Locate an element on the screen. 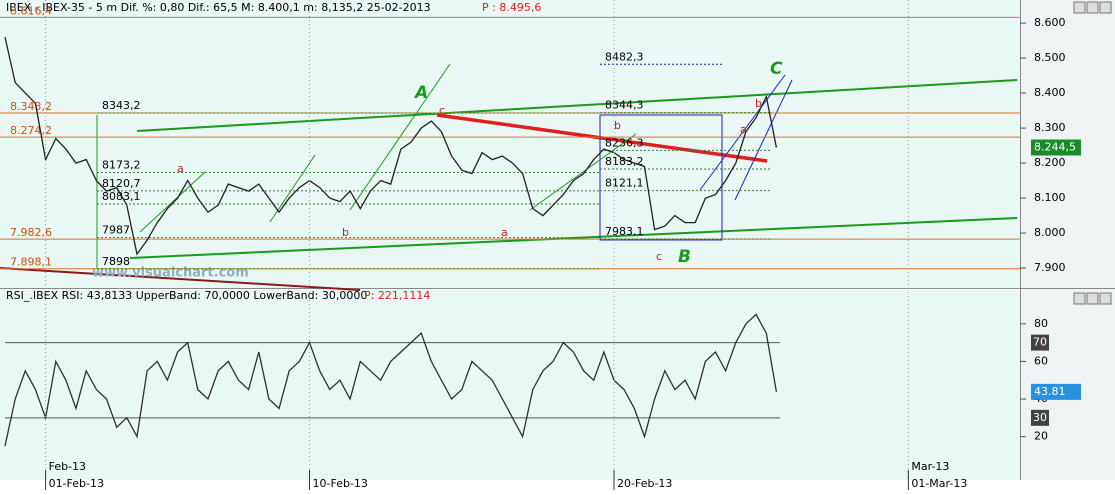 This screenshot has height=495, width=1115. y-tick-label: 8.600 is located at coordinates (1050, 22).